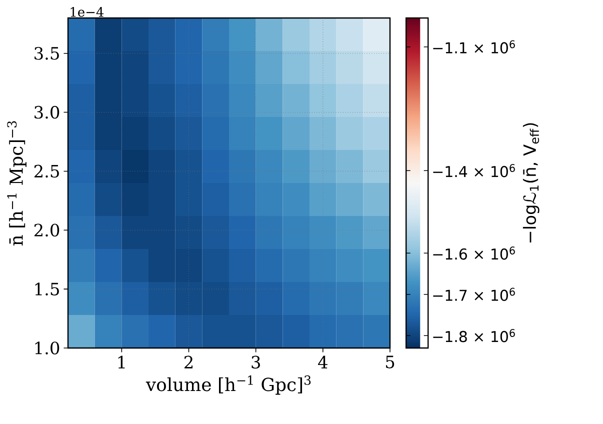 Image resolution: width=603 pixels, height=424 pixels. I want to click on color-bar-title: −logℒ$_{1}$(n̄, V$_{eff}$), so click(531, 182).